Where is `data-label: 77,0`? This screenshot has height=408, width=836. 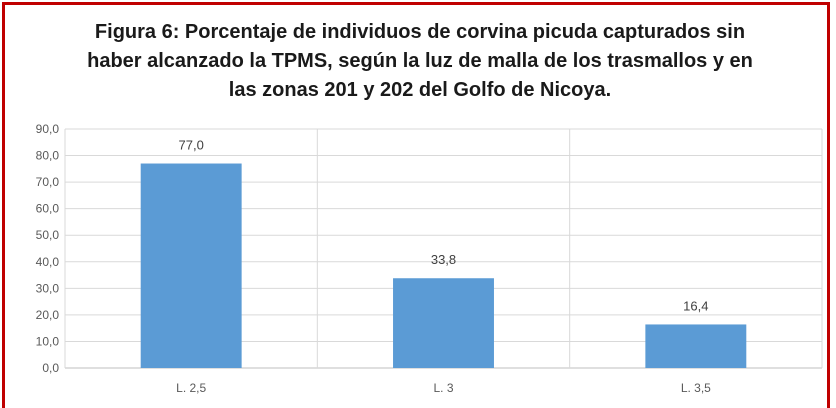
data-label: 77,0 is located at coordinates (191, 145).